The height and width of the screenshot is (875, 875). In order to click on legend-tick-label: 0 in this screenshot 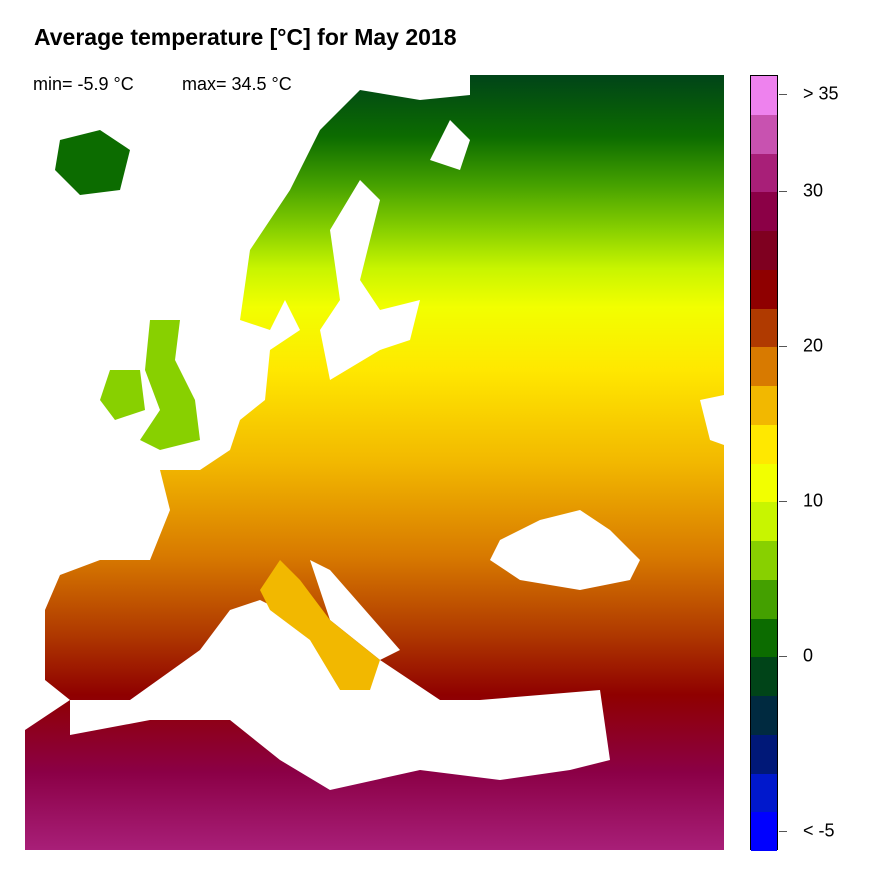, I will do `click(808, 655)`.